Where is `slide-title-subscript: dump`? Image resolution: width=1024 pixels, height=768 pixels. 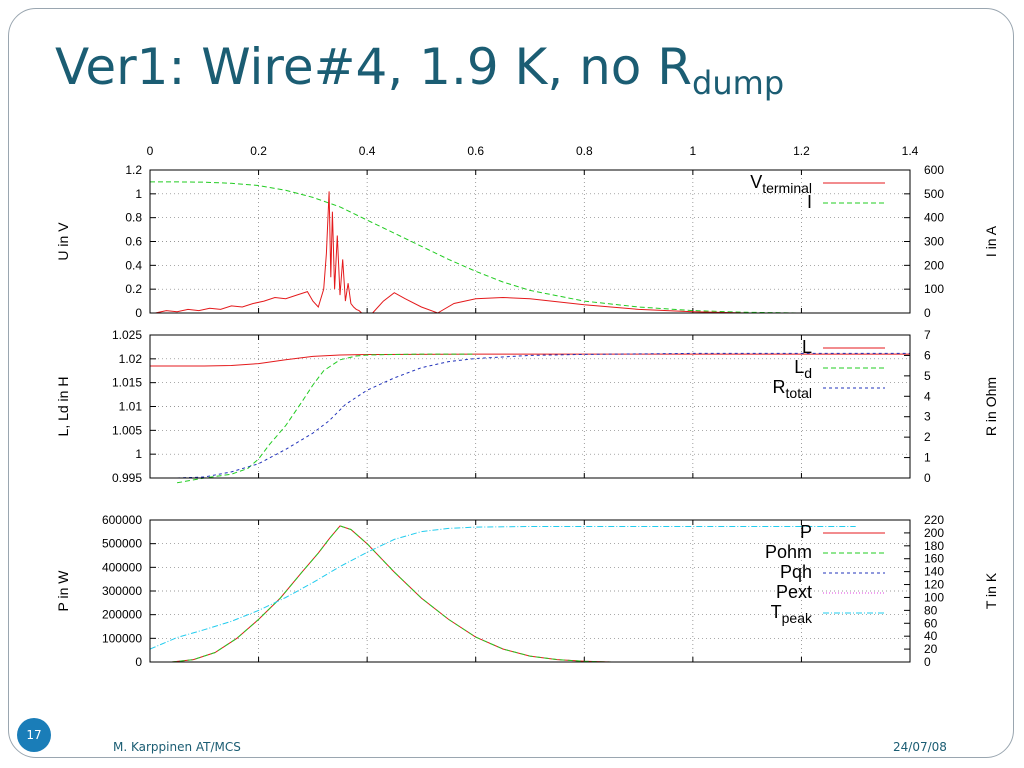
slide-title-subscript: dump is located at coordinates (738, 83).